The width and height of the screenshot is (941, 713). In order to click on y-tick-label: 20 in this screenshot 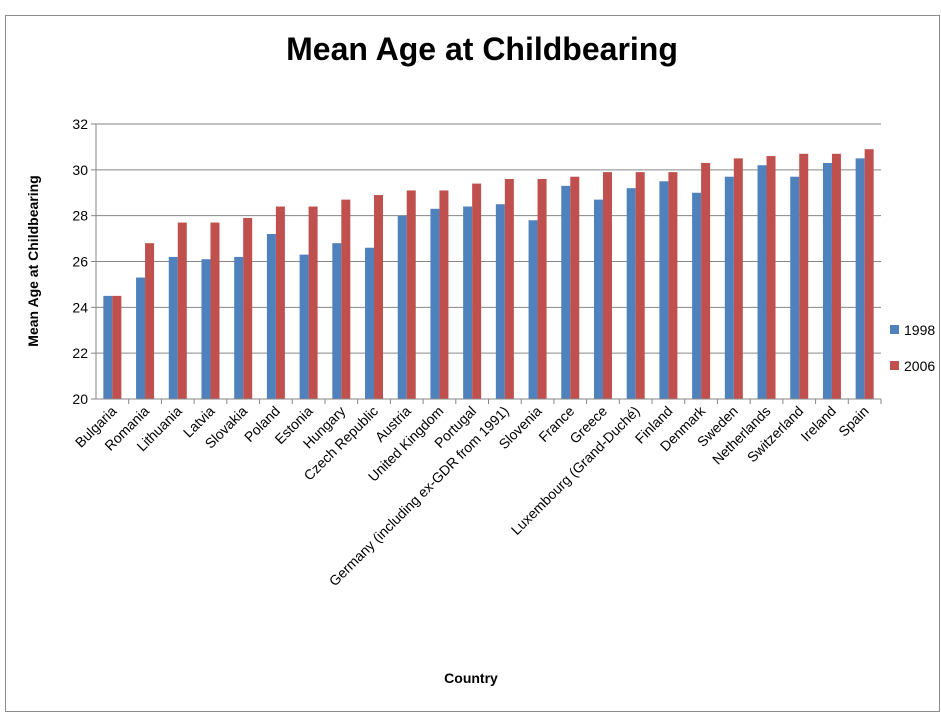, I will do `click(80, 399)`.